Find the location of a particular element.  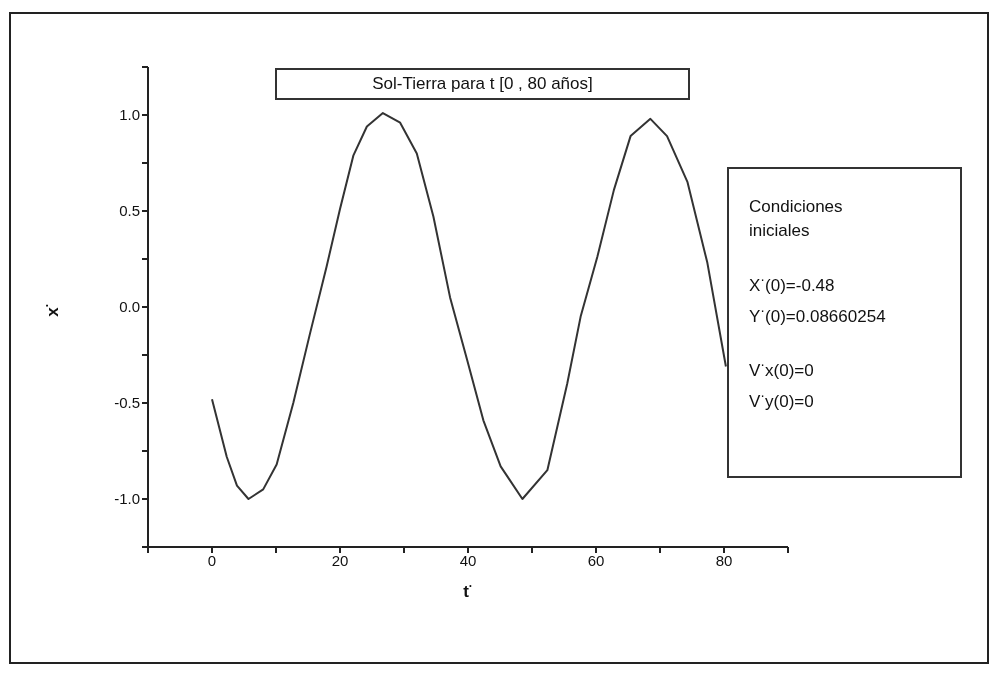

y-tick-label: -0.5 is located at coordinates (127, 403).